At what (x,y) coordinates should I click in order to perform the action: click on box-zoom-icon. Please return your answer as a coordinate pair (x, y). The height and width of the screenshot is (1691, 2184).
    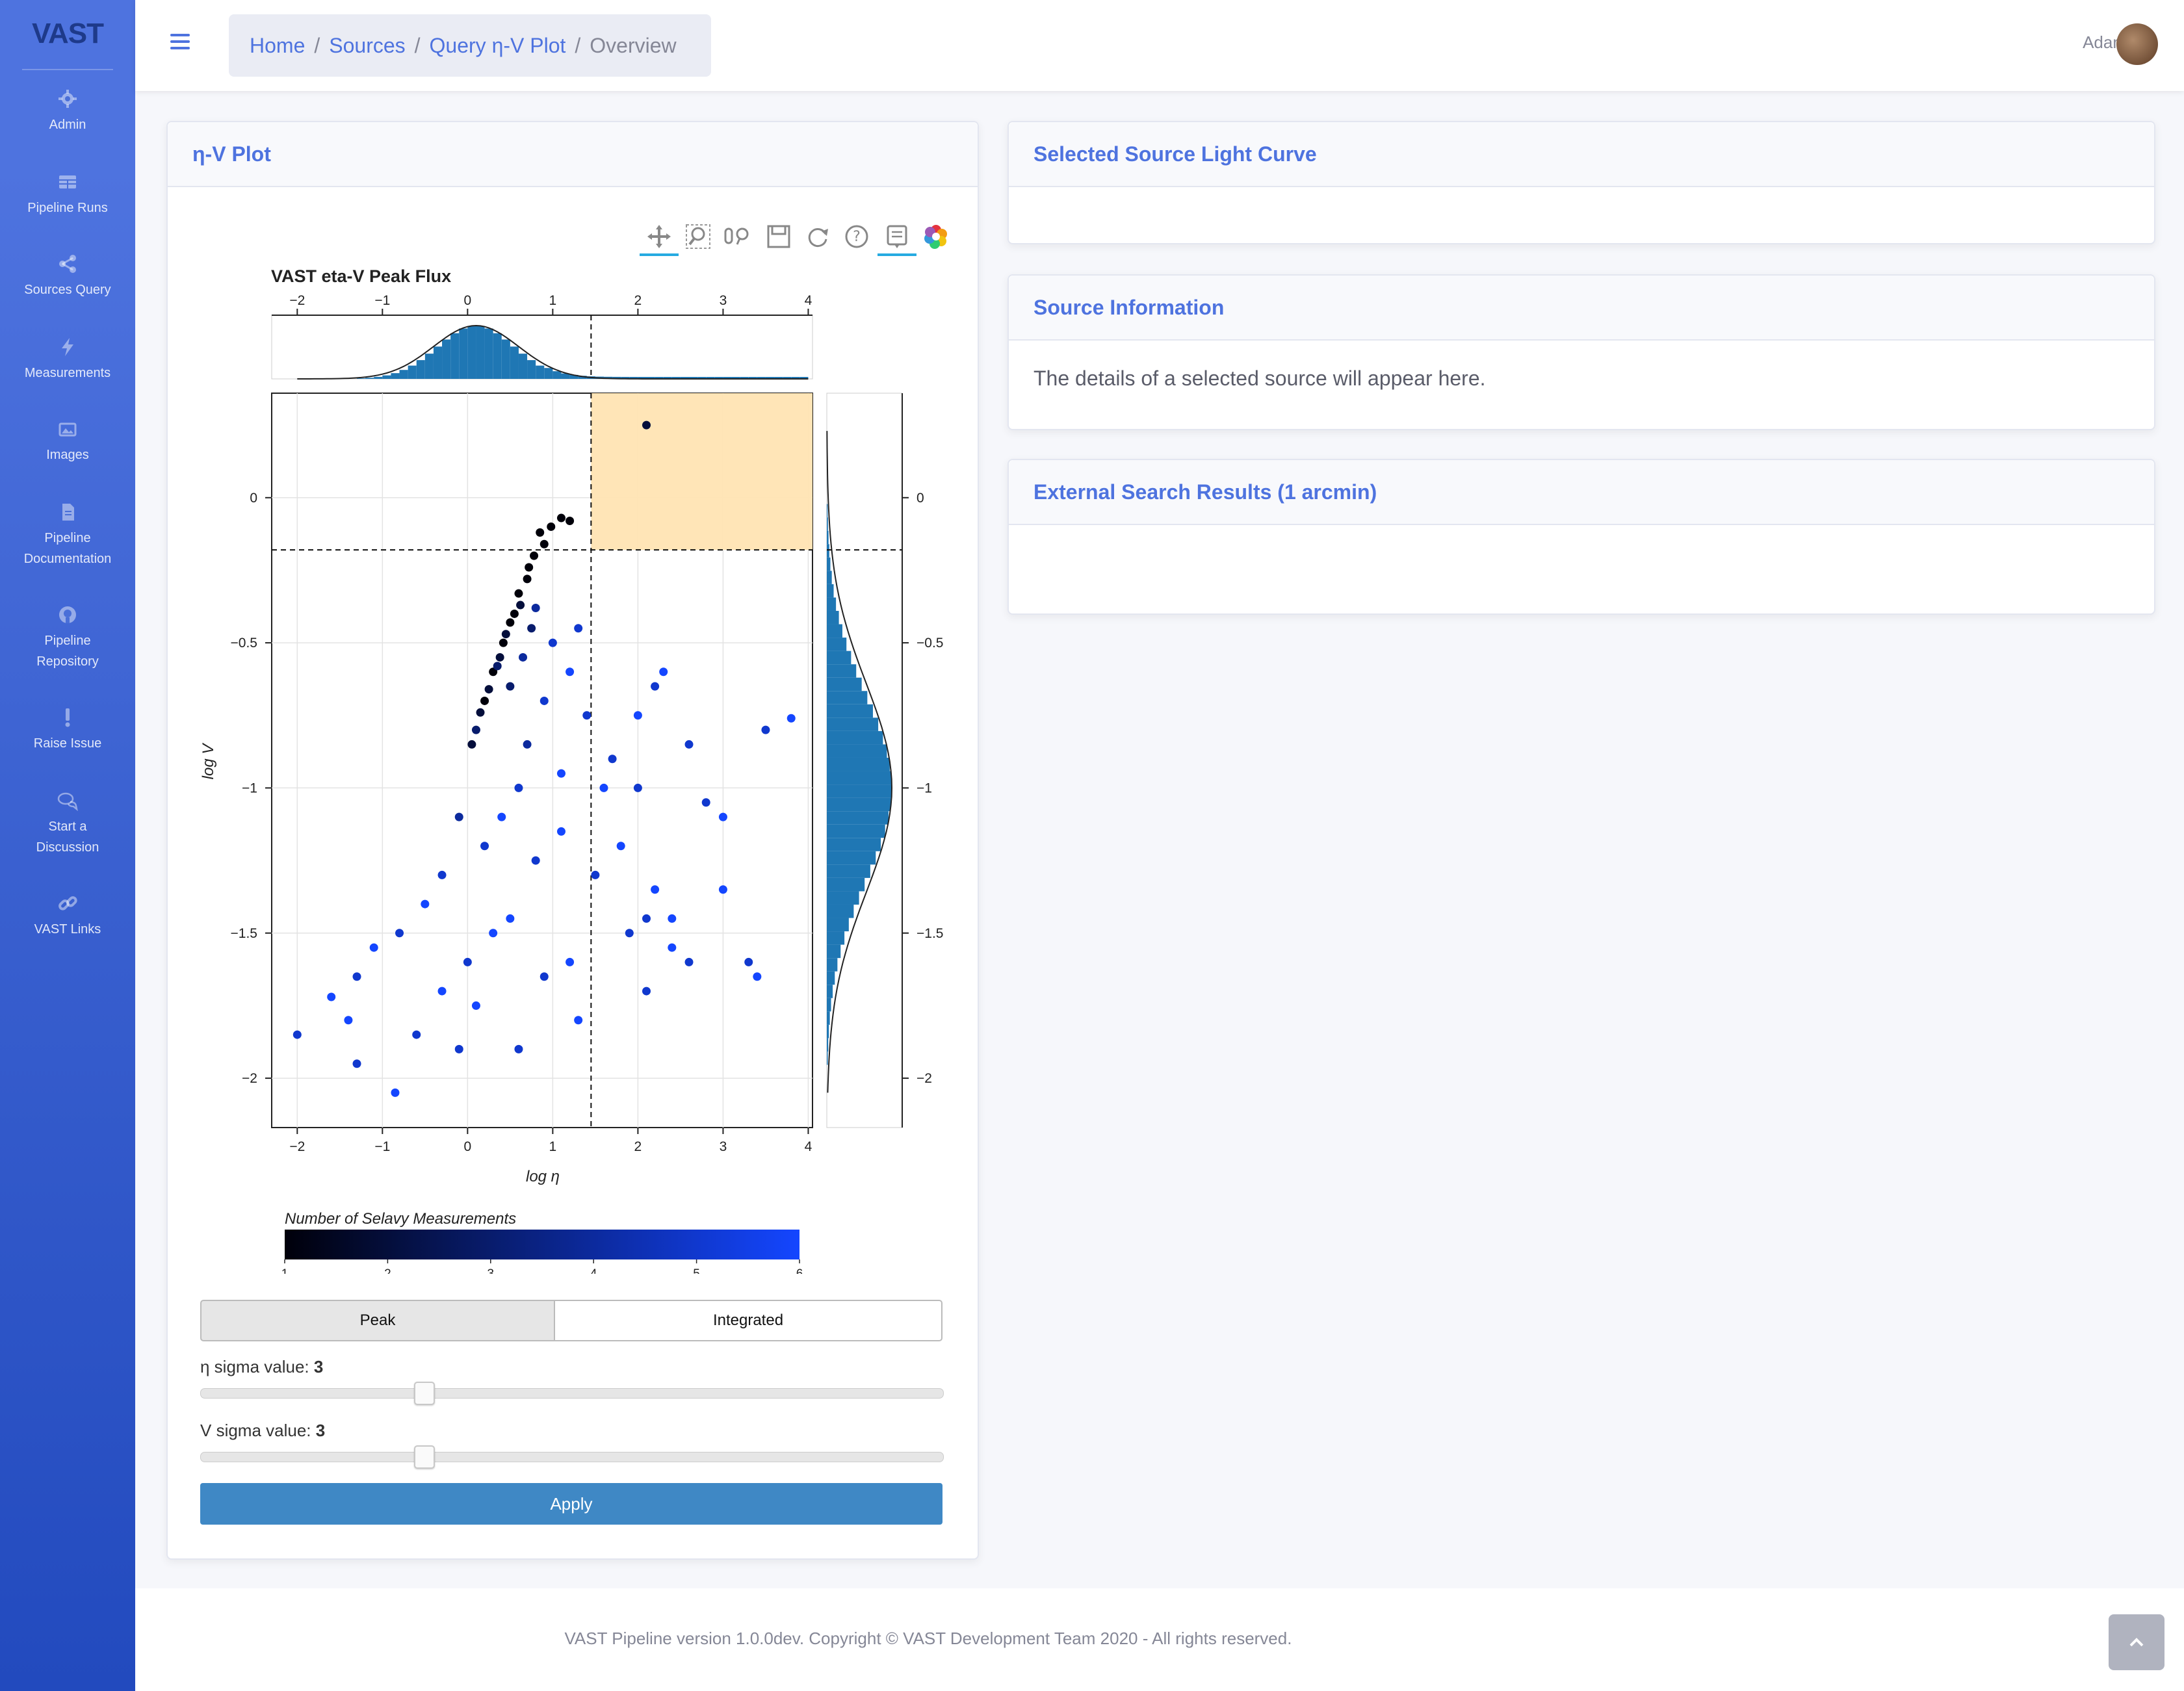
    Looking at the image, I should click on (698, 237).